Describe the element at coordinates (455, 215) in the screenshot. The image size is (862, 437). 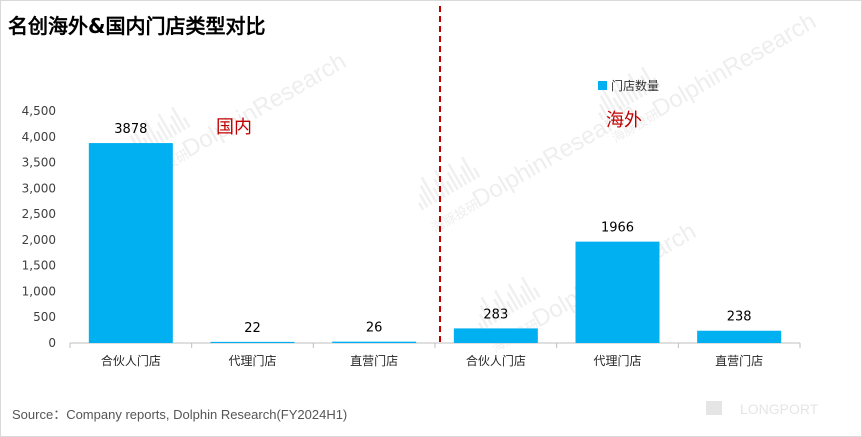
I see `svg-text: 海豚投研` at that location.